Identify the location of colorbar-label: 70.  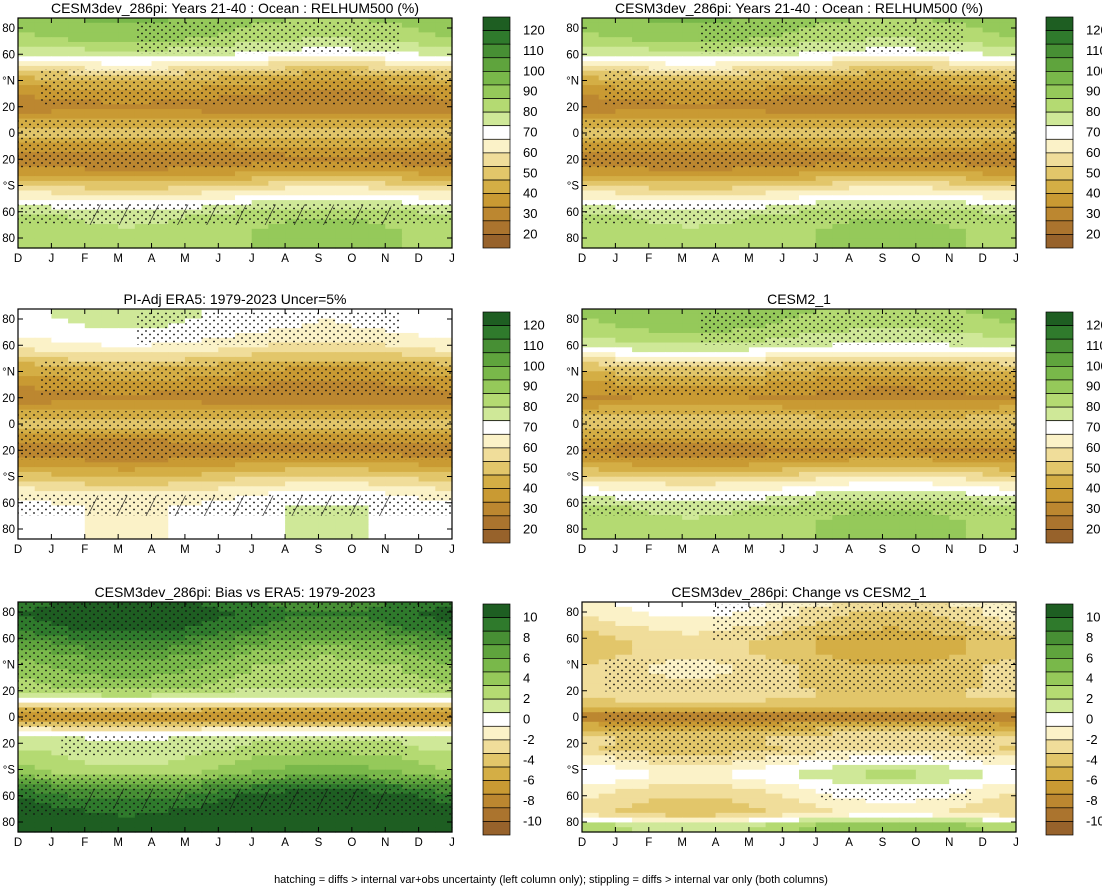
(530, 427).